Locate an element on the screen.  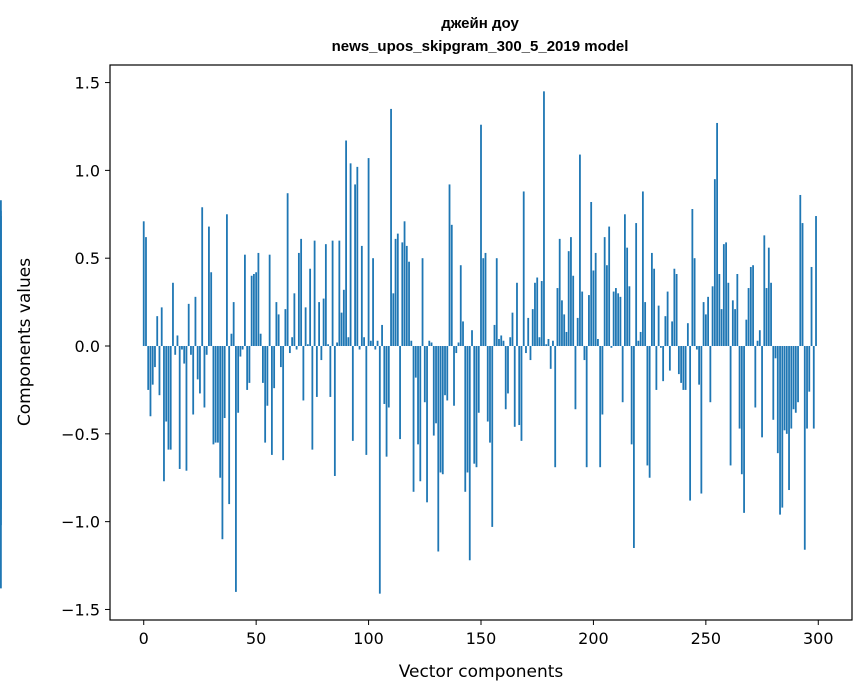
y-tick-label: −1.5 is located at coordinates (80, 609).